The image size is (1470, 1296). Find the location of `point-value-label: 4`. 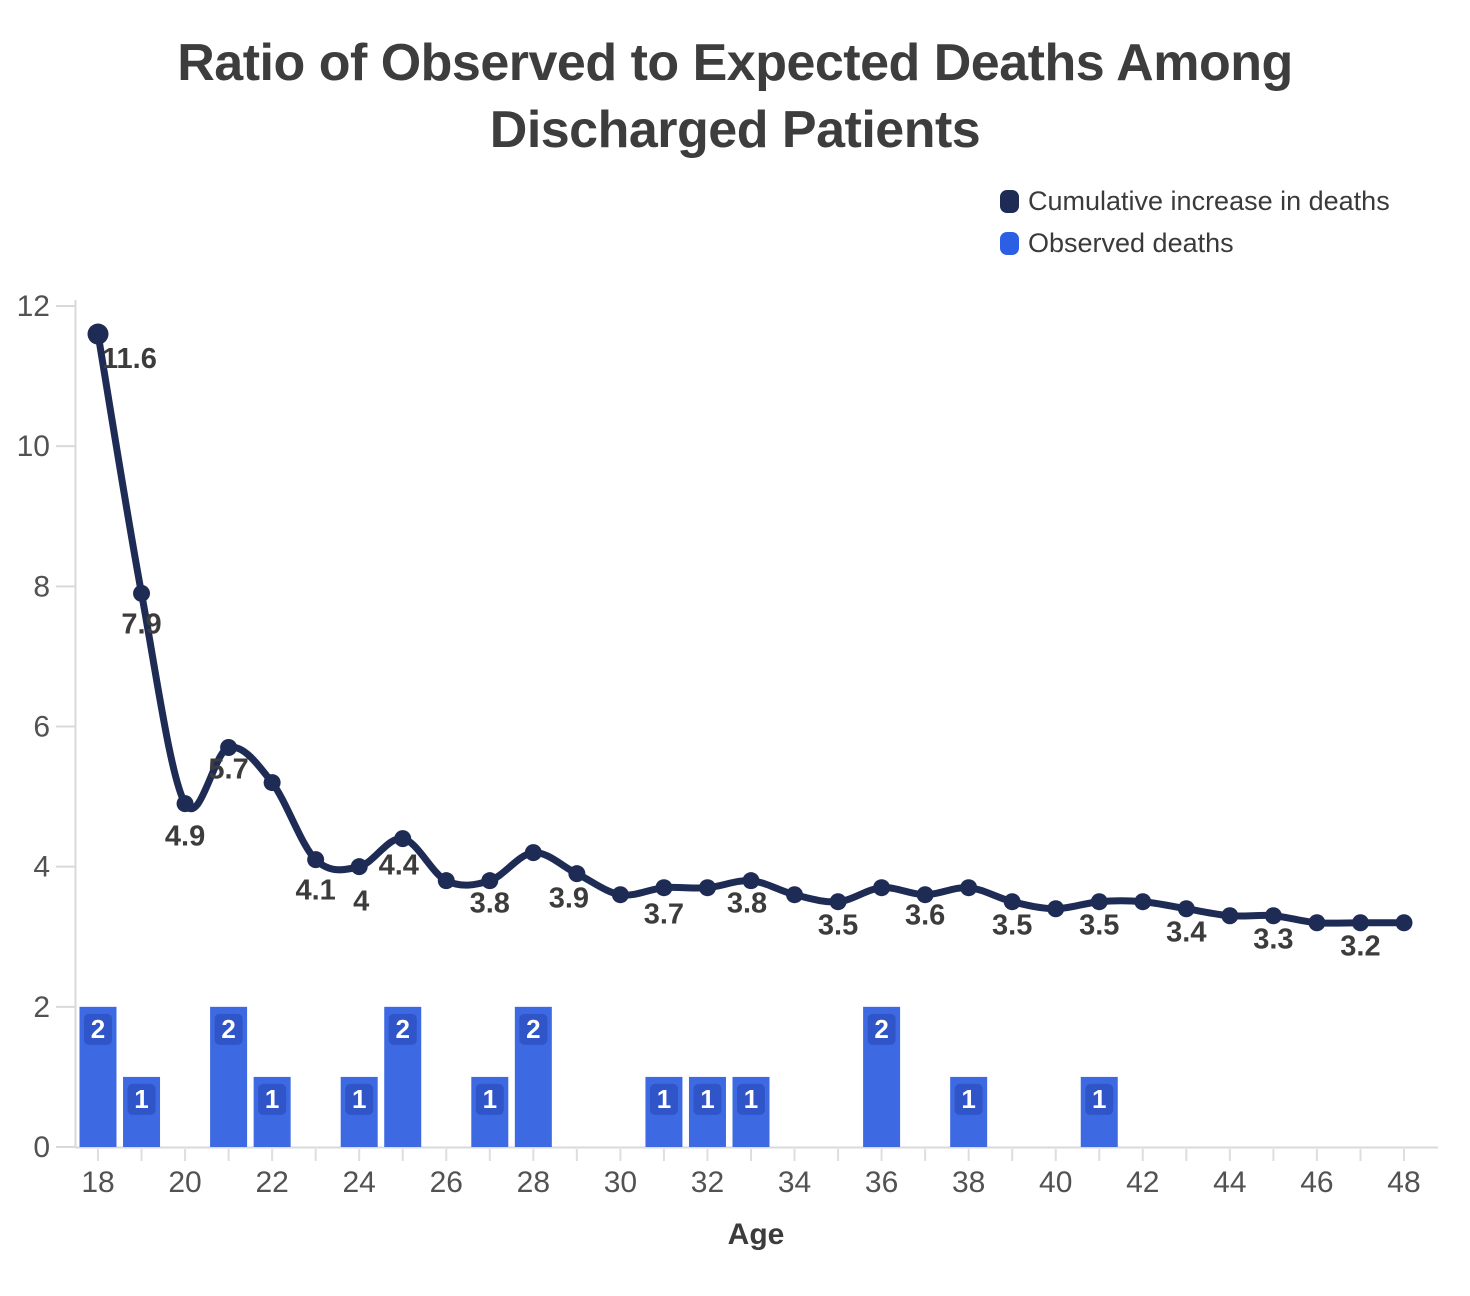

point-value-label: 4 is located at coordinates (361, 902).